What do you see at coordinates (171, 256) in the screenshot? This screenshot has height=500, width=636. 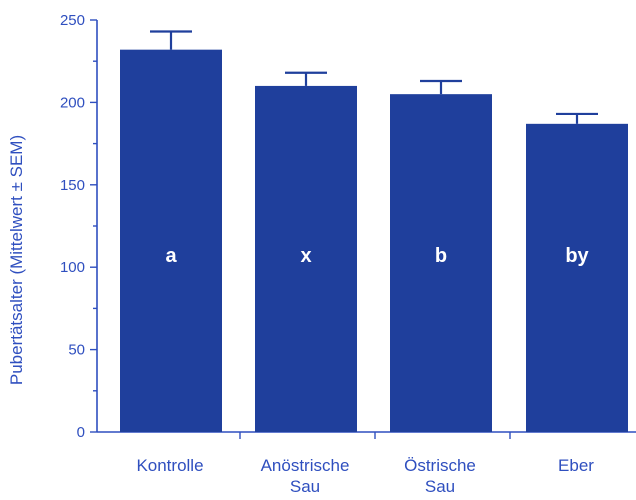 I see `bar-significance-label: a` at bounding box center [171, 256].